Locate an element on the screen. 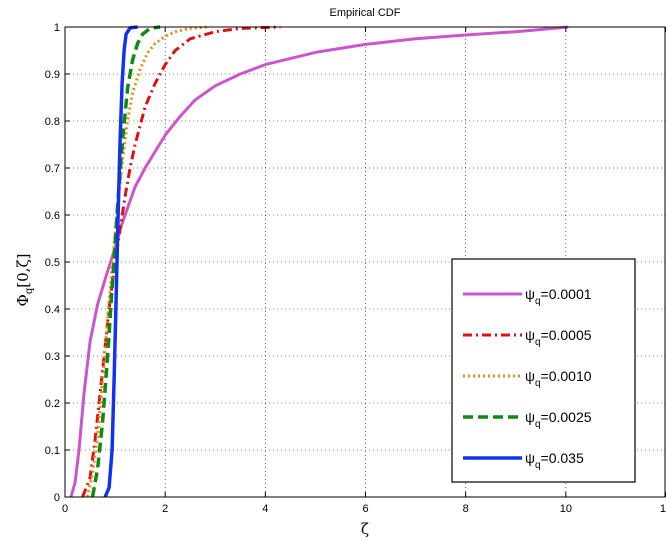 This screenshot has height=542, width=666. legend-value: =0.0005 is located at coordinates (566, 335).